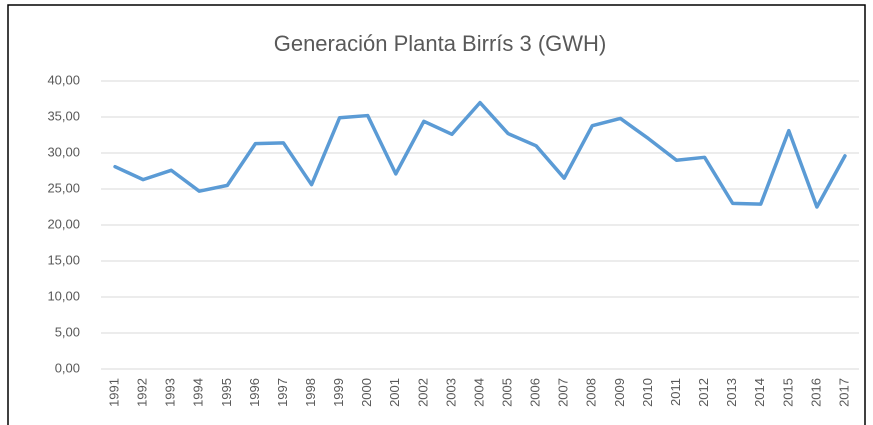 The image size is (873, 425). I want to click on x-tick-label: 2014, so click(759, 392).